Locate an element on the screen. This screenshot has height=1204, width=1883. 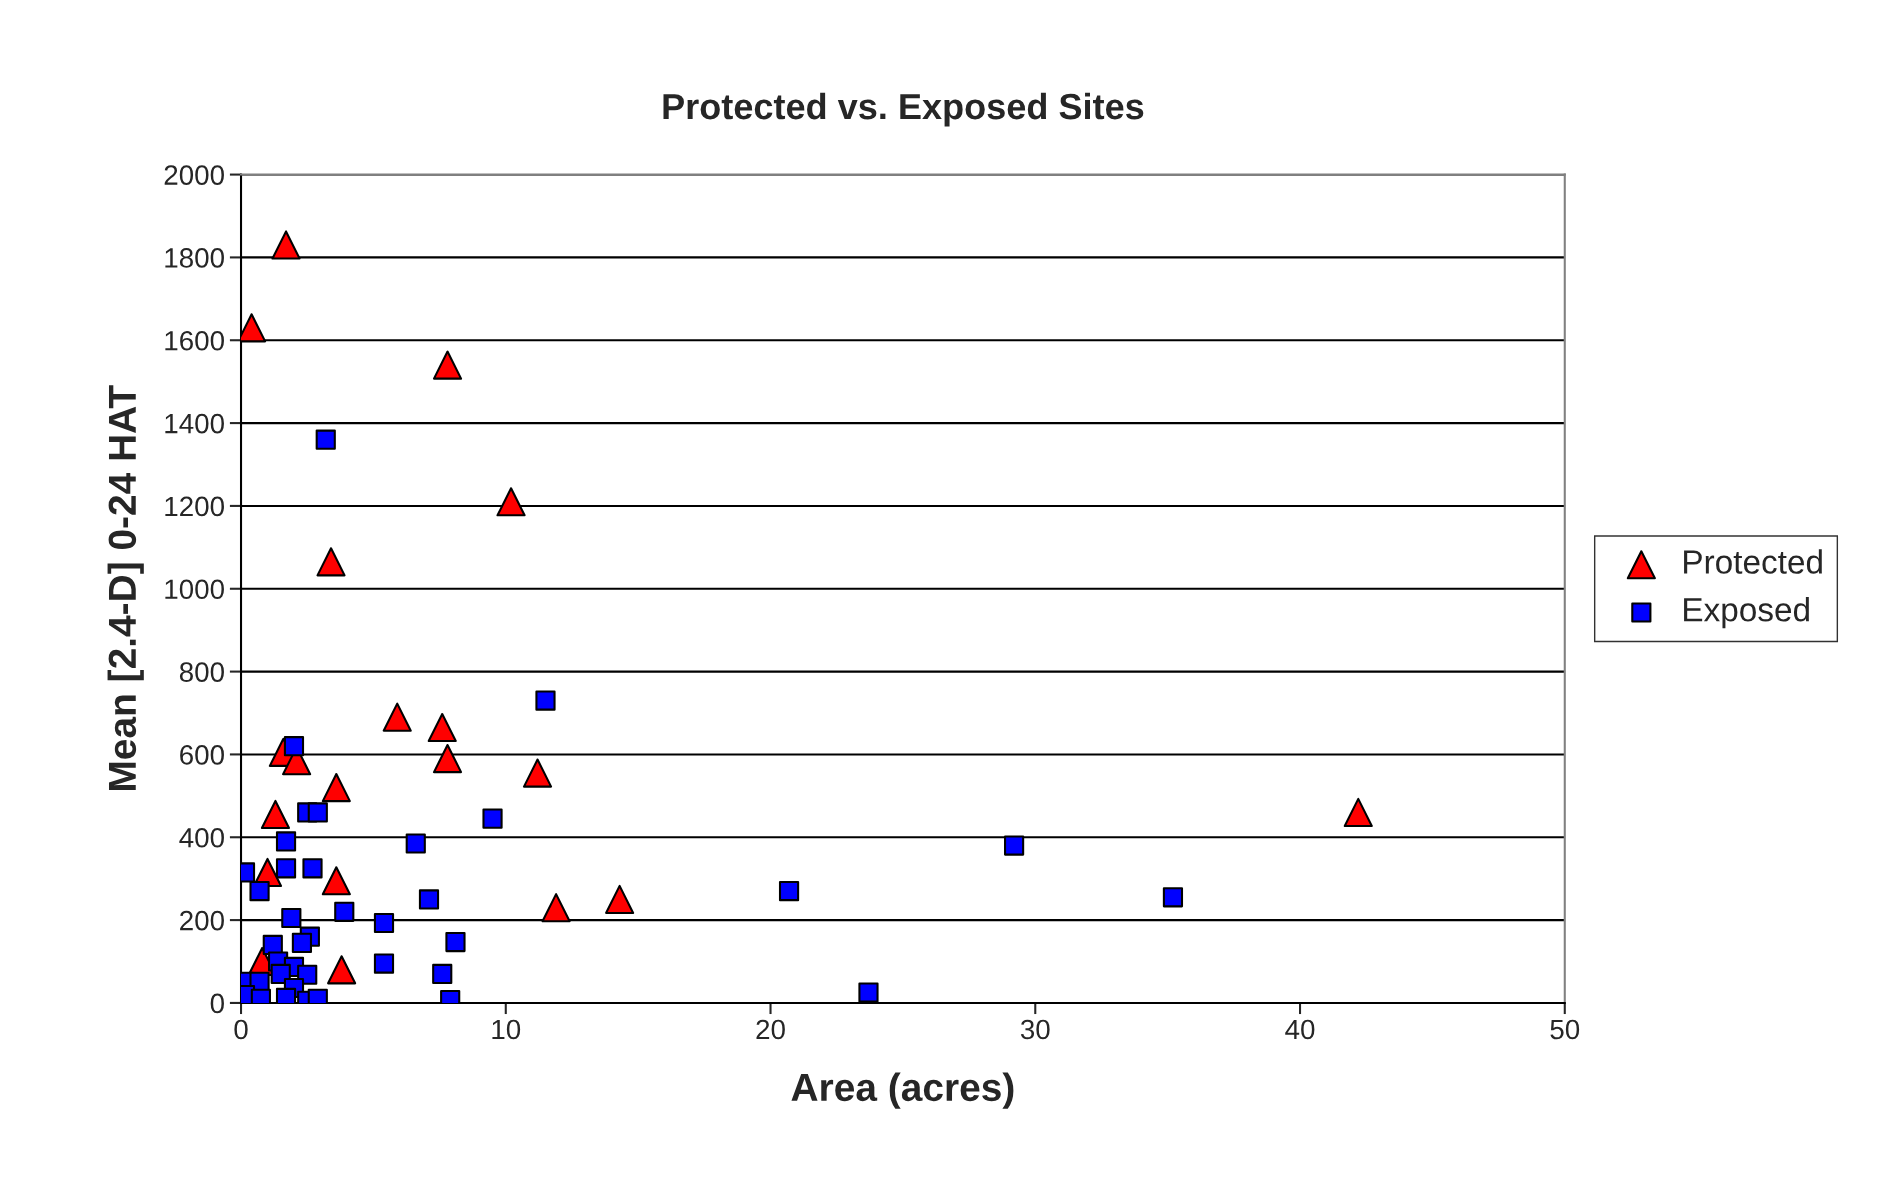
x-tick-label: 50 is located at coordinates (1565, 1029).